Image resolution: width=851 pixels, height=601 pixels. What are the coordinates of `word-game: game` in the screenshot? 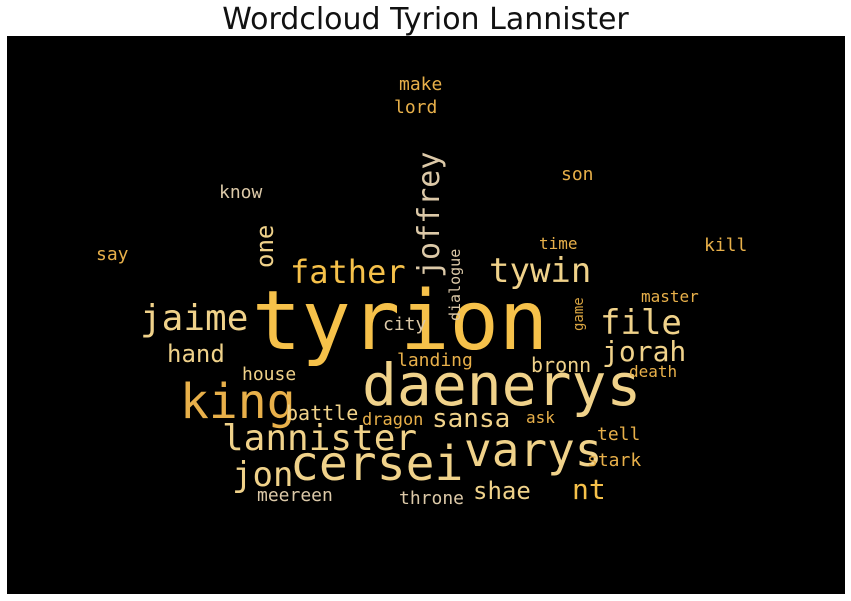 It's located at (579, 314).